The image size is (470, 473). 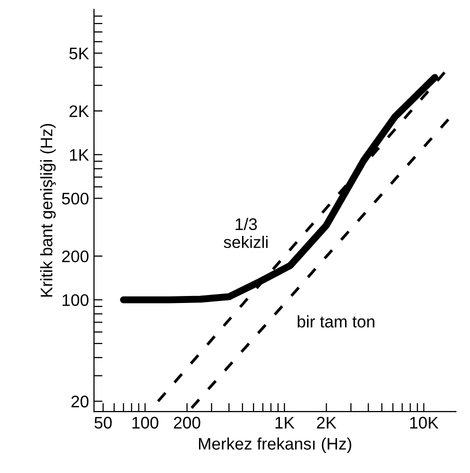 I want to click on x-tick-label: 2K, so click(x=326, y=422).